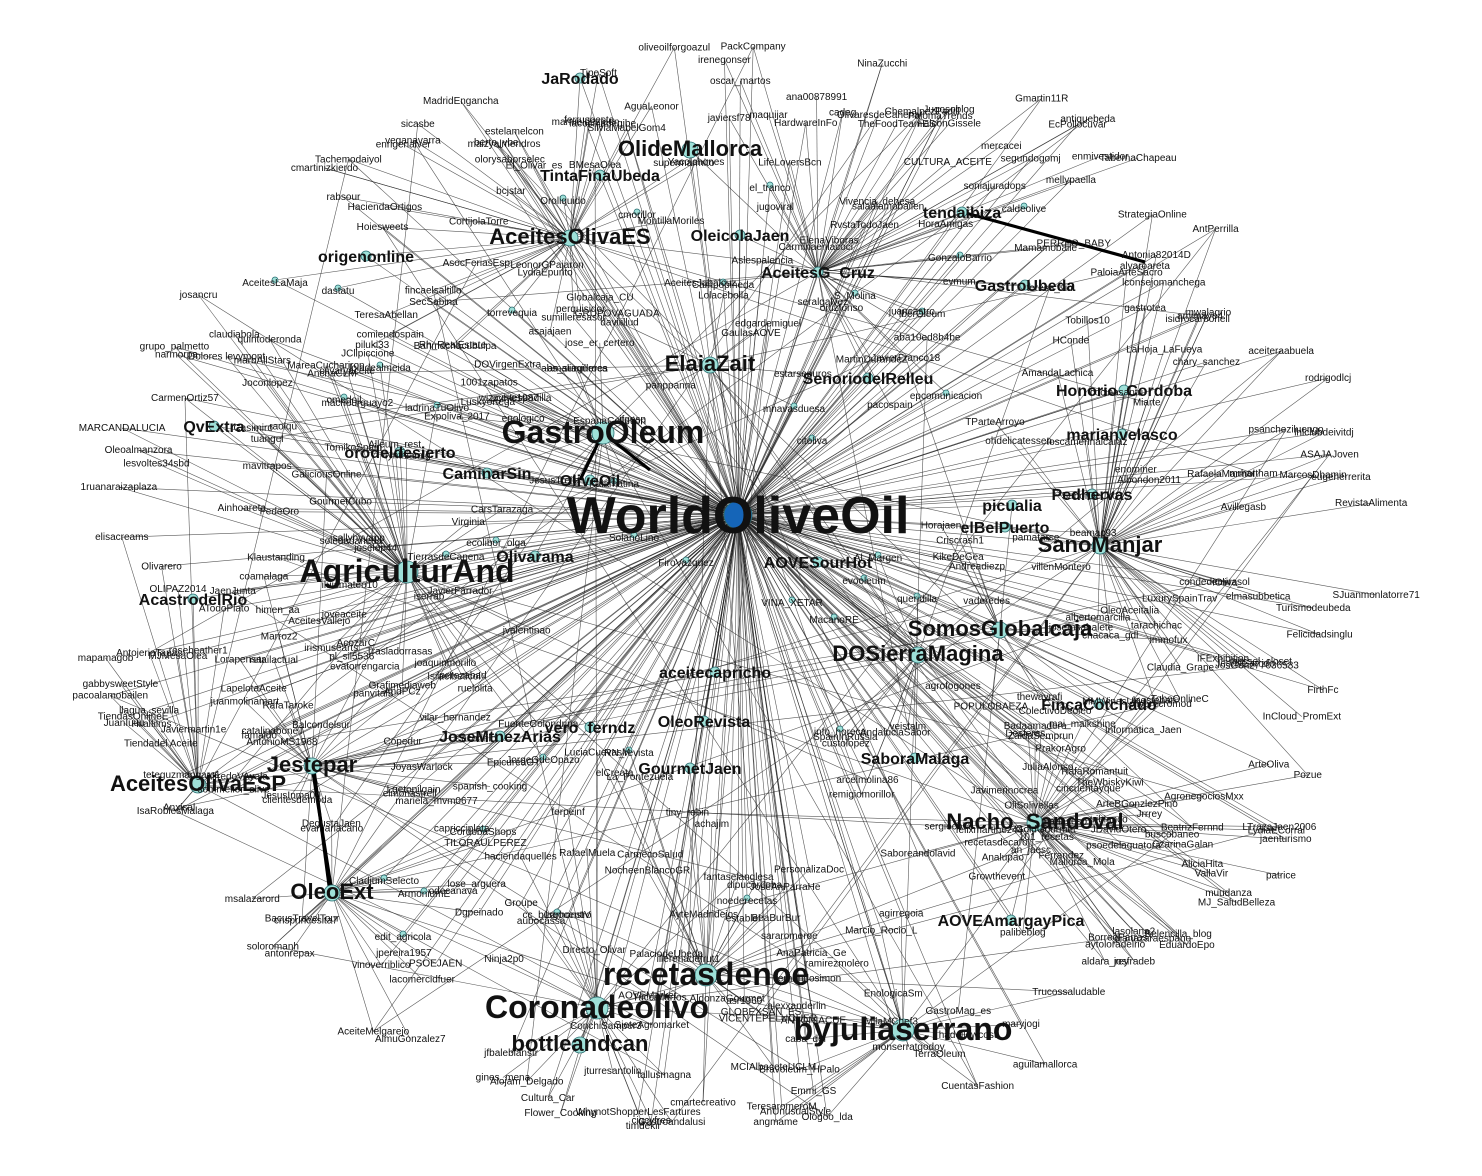 This screenshot has height=1176, width=1482. Describe the element at coordinates (631, 455) in the screenshot. I see `heavy-edge` at that location.